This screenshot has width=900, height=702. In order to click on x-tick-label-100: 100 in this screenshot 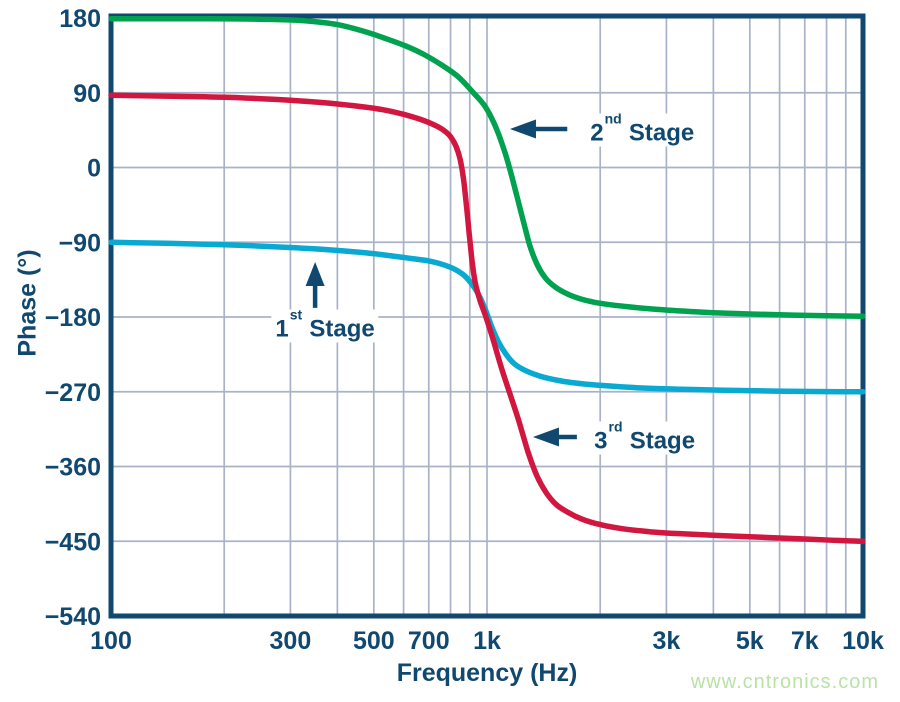, I will do `click(111, 641)`.